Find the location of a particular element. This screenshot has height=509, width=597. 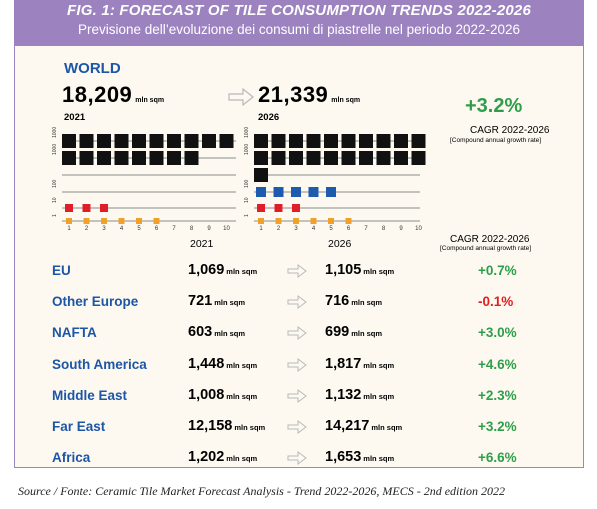

row-scale-label-2021-0: 1000 is located at coordinates (55, 132).